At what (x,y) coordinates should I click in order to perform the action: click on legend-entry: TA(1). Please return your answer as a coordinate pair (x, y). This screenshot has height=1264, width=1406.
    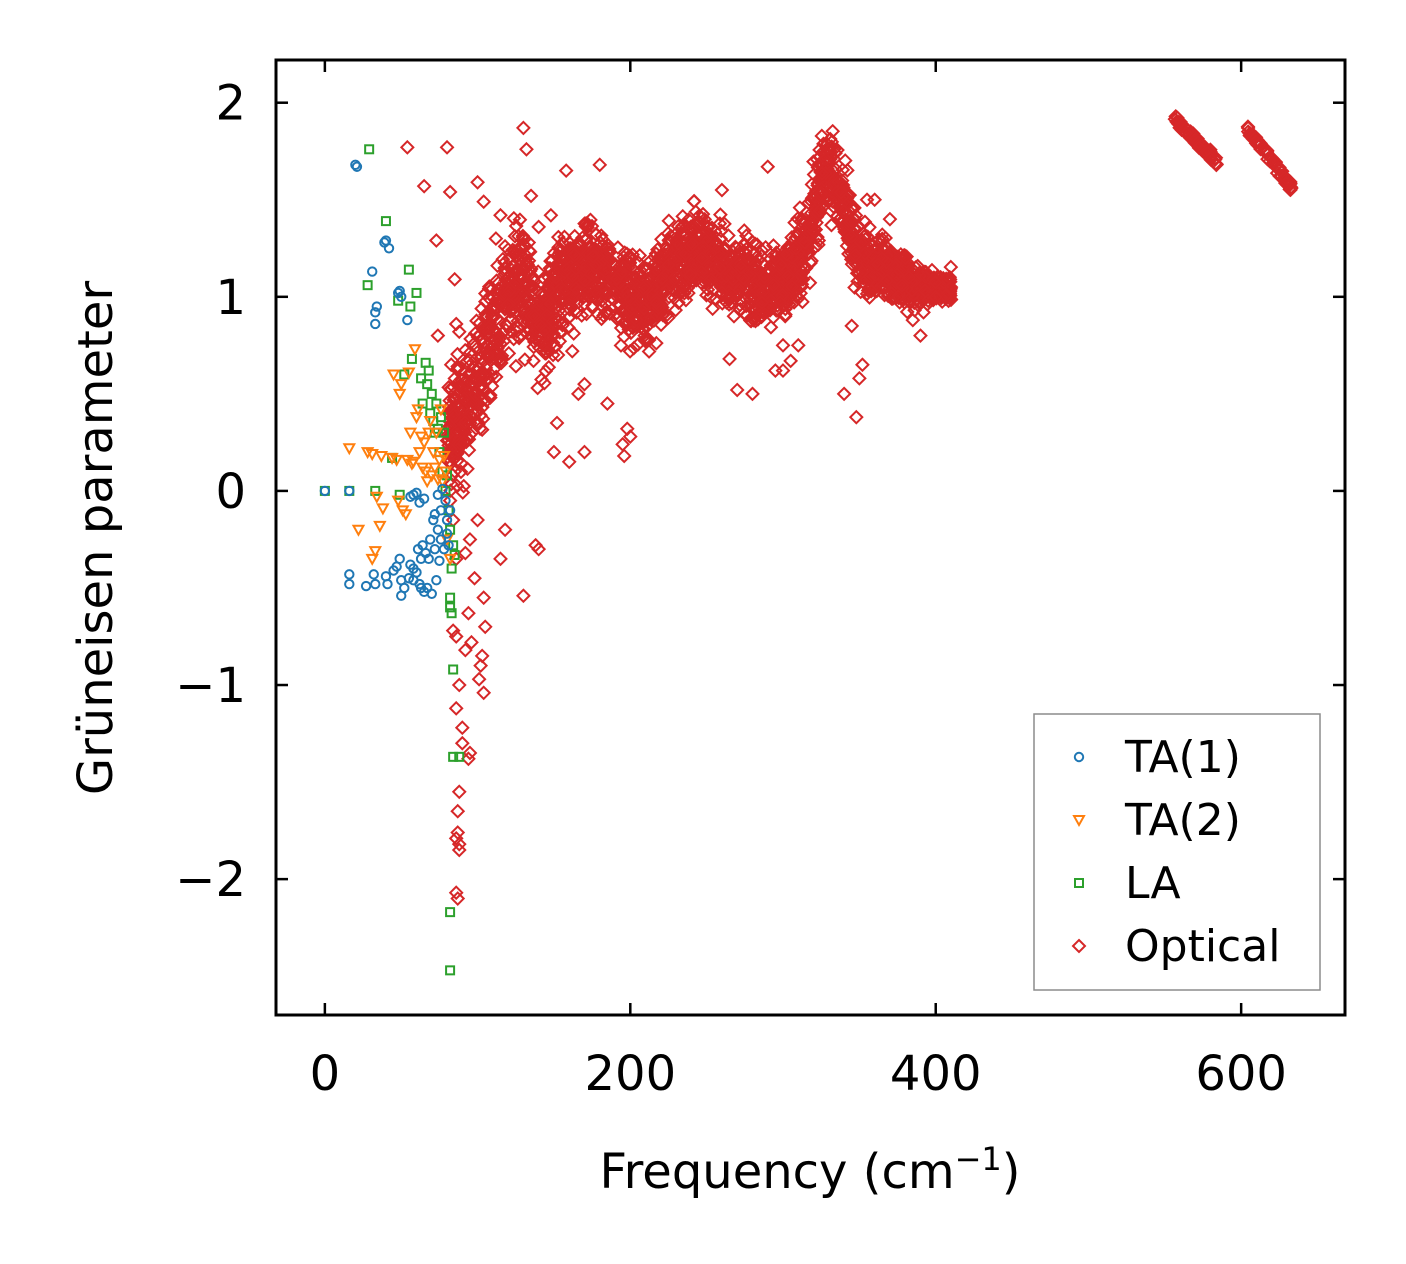
    Looking at the image, I should click on (1157, 757).